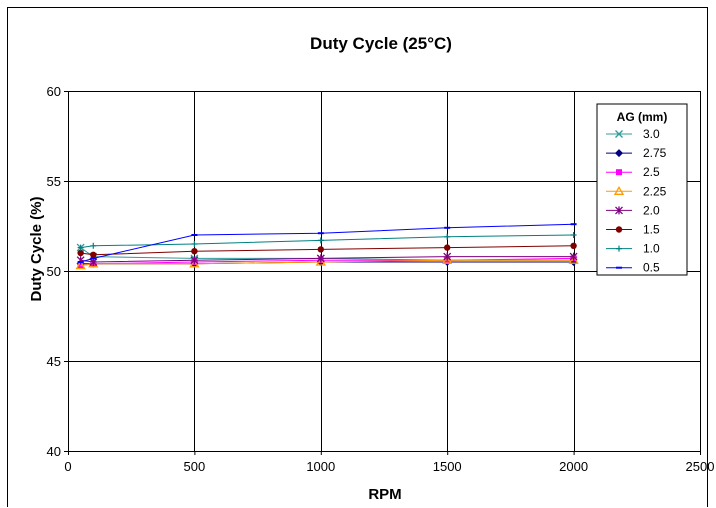 The width and height of the screenshot is (716, 508). What do you see at coordinates (633, 172) in the screenshot?
I see `legend-entry: 2.5` at bounding box center [633, 172].